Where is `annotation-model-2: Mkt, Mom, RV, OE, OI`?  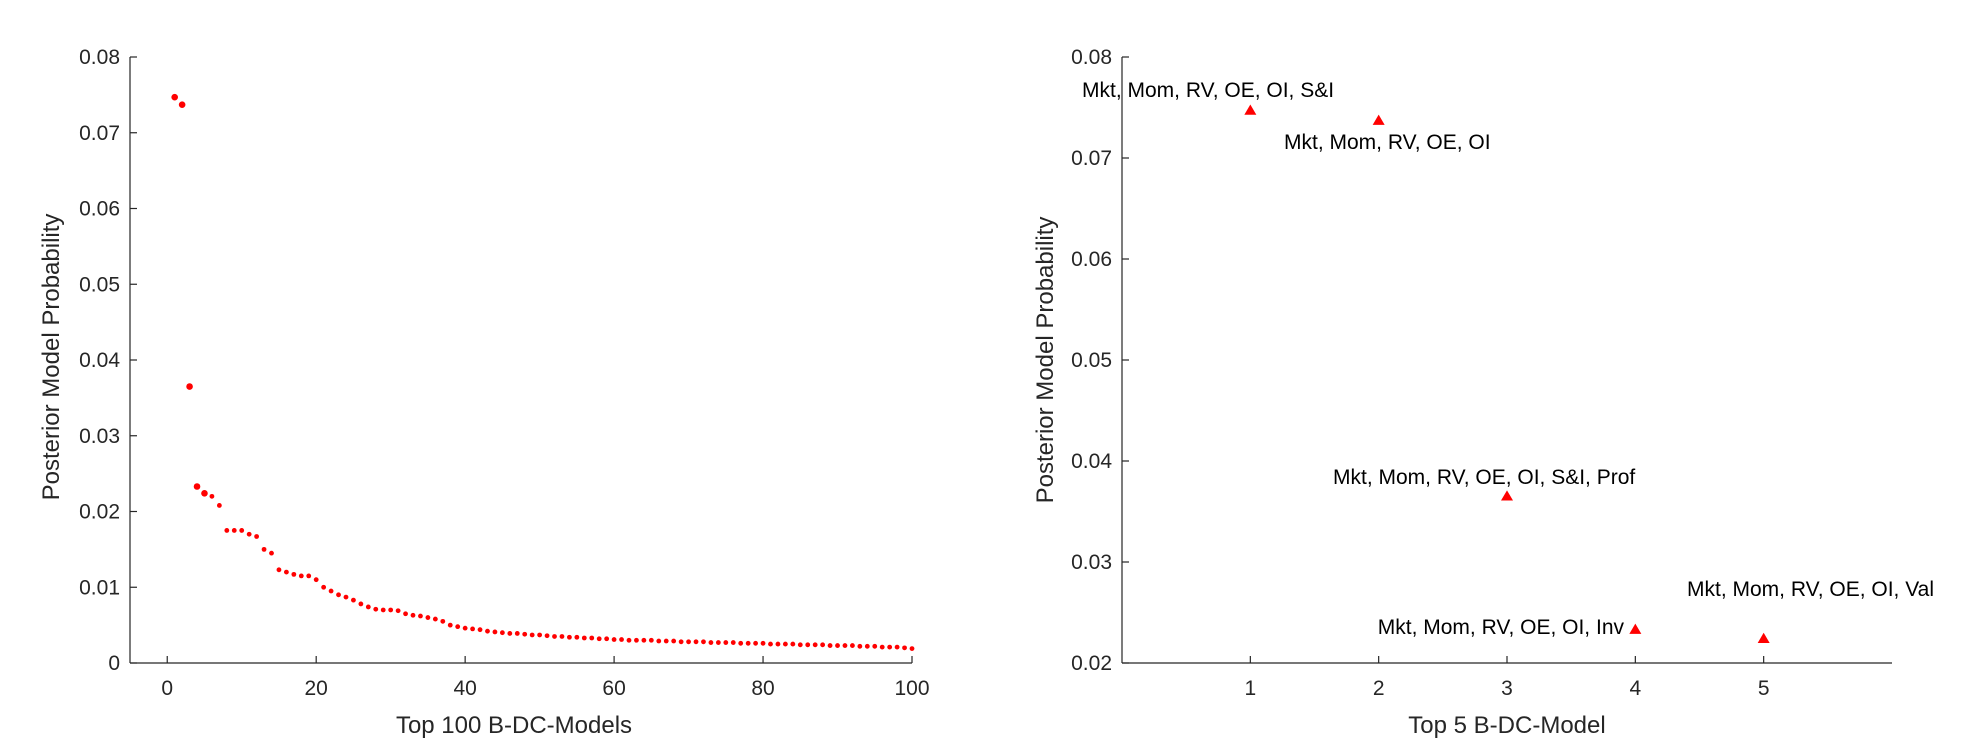 annotation-model-2: Mkt, Mom, RV, OE, OI is located at coordinates (1387, 142).